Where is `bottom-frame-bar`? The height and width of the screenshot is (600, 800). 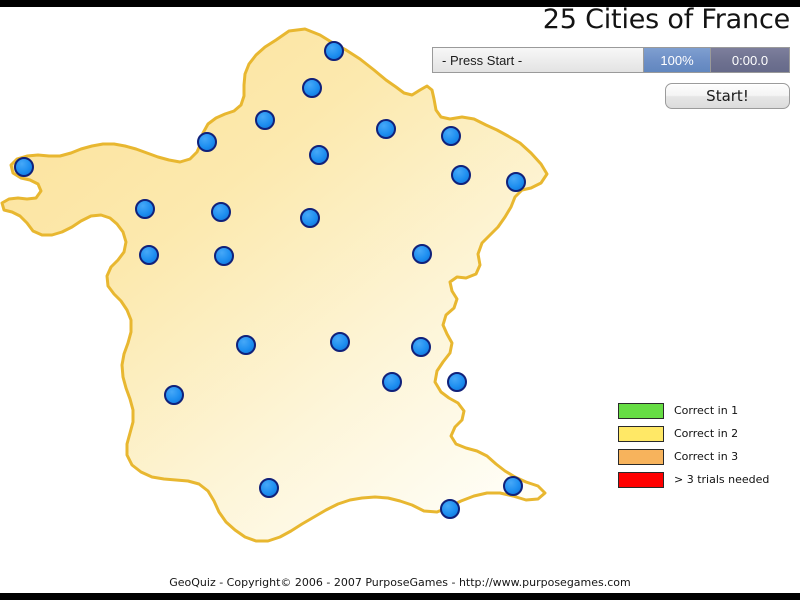
bottom-frame-bar is located at coordinates (400, 596).